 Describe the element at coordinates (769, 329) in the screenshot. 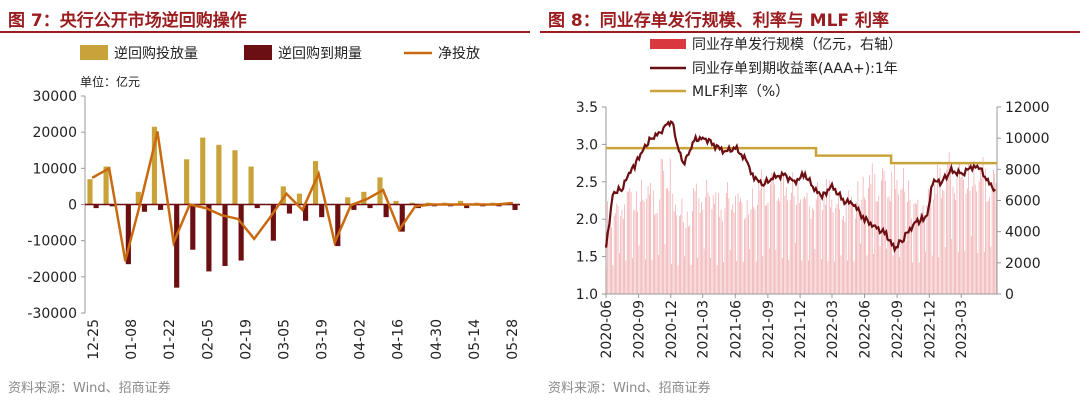

I see `x-tick-label: 2021-09` at that location.